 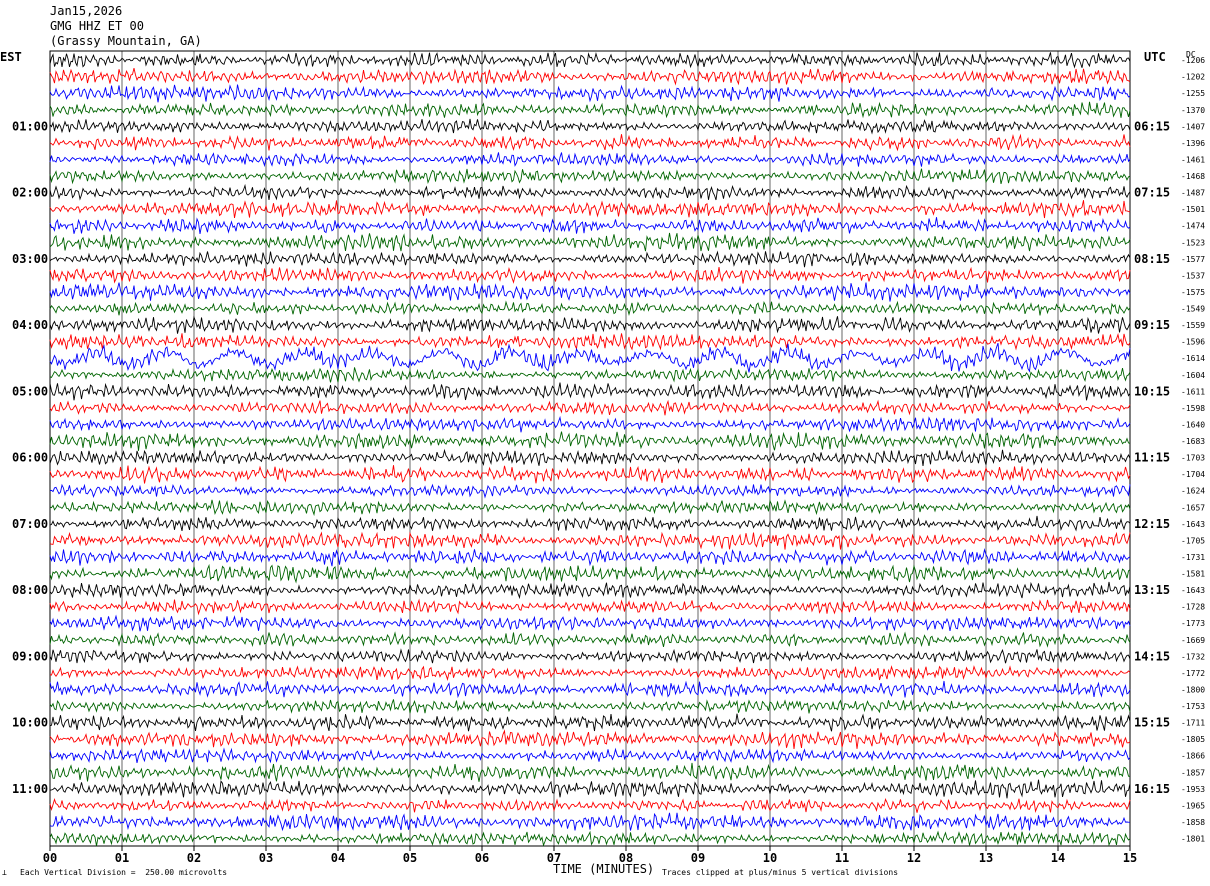 I want to click on utc-hour-label: 14:15, so click(x=1152, y=656).